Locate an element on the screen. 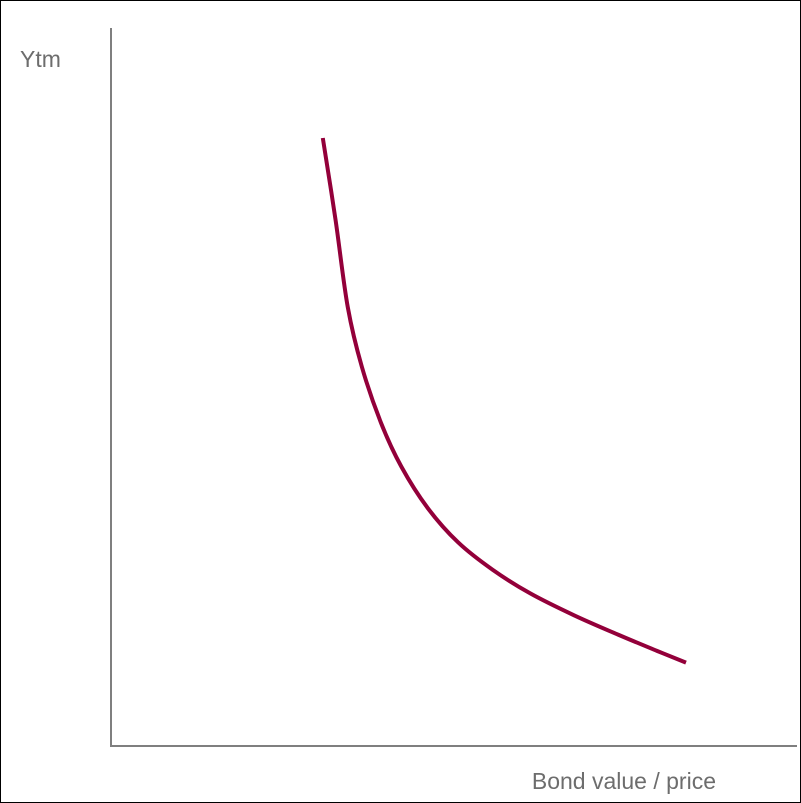 Image resolution: width=801 pixels, height=803 pixels. y-axis-label: Ytm is located at coordinates (40, 59).